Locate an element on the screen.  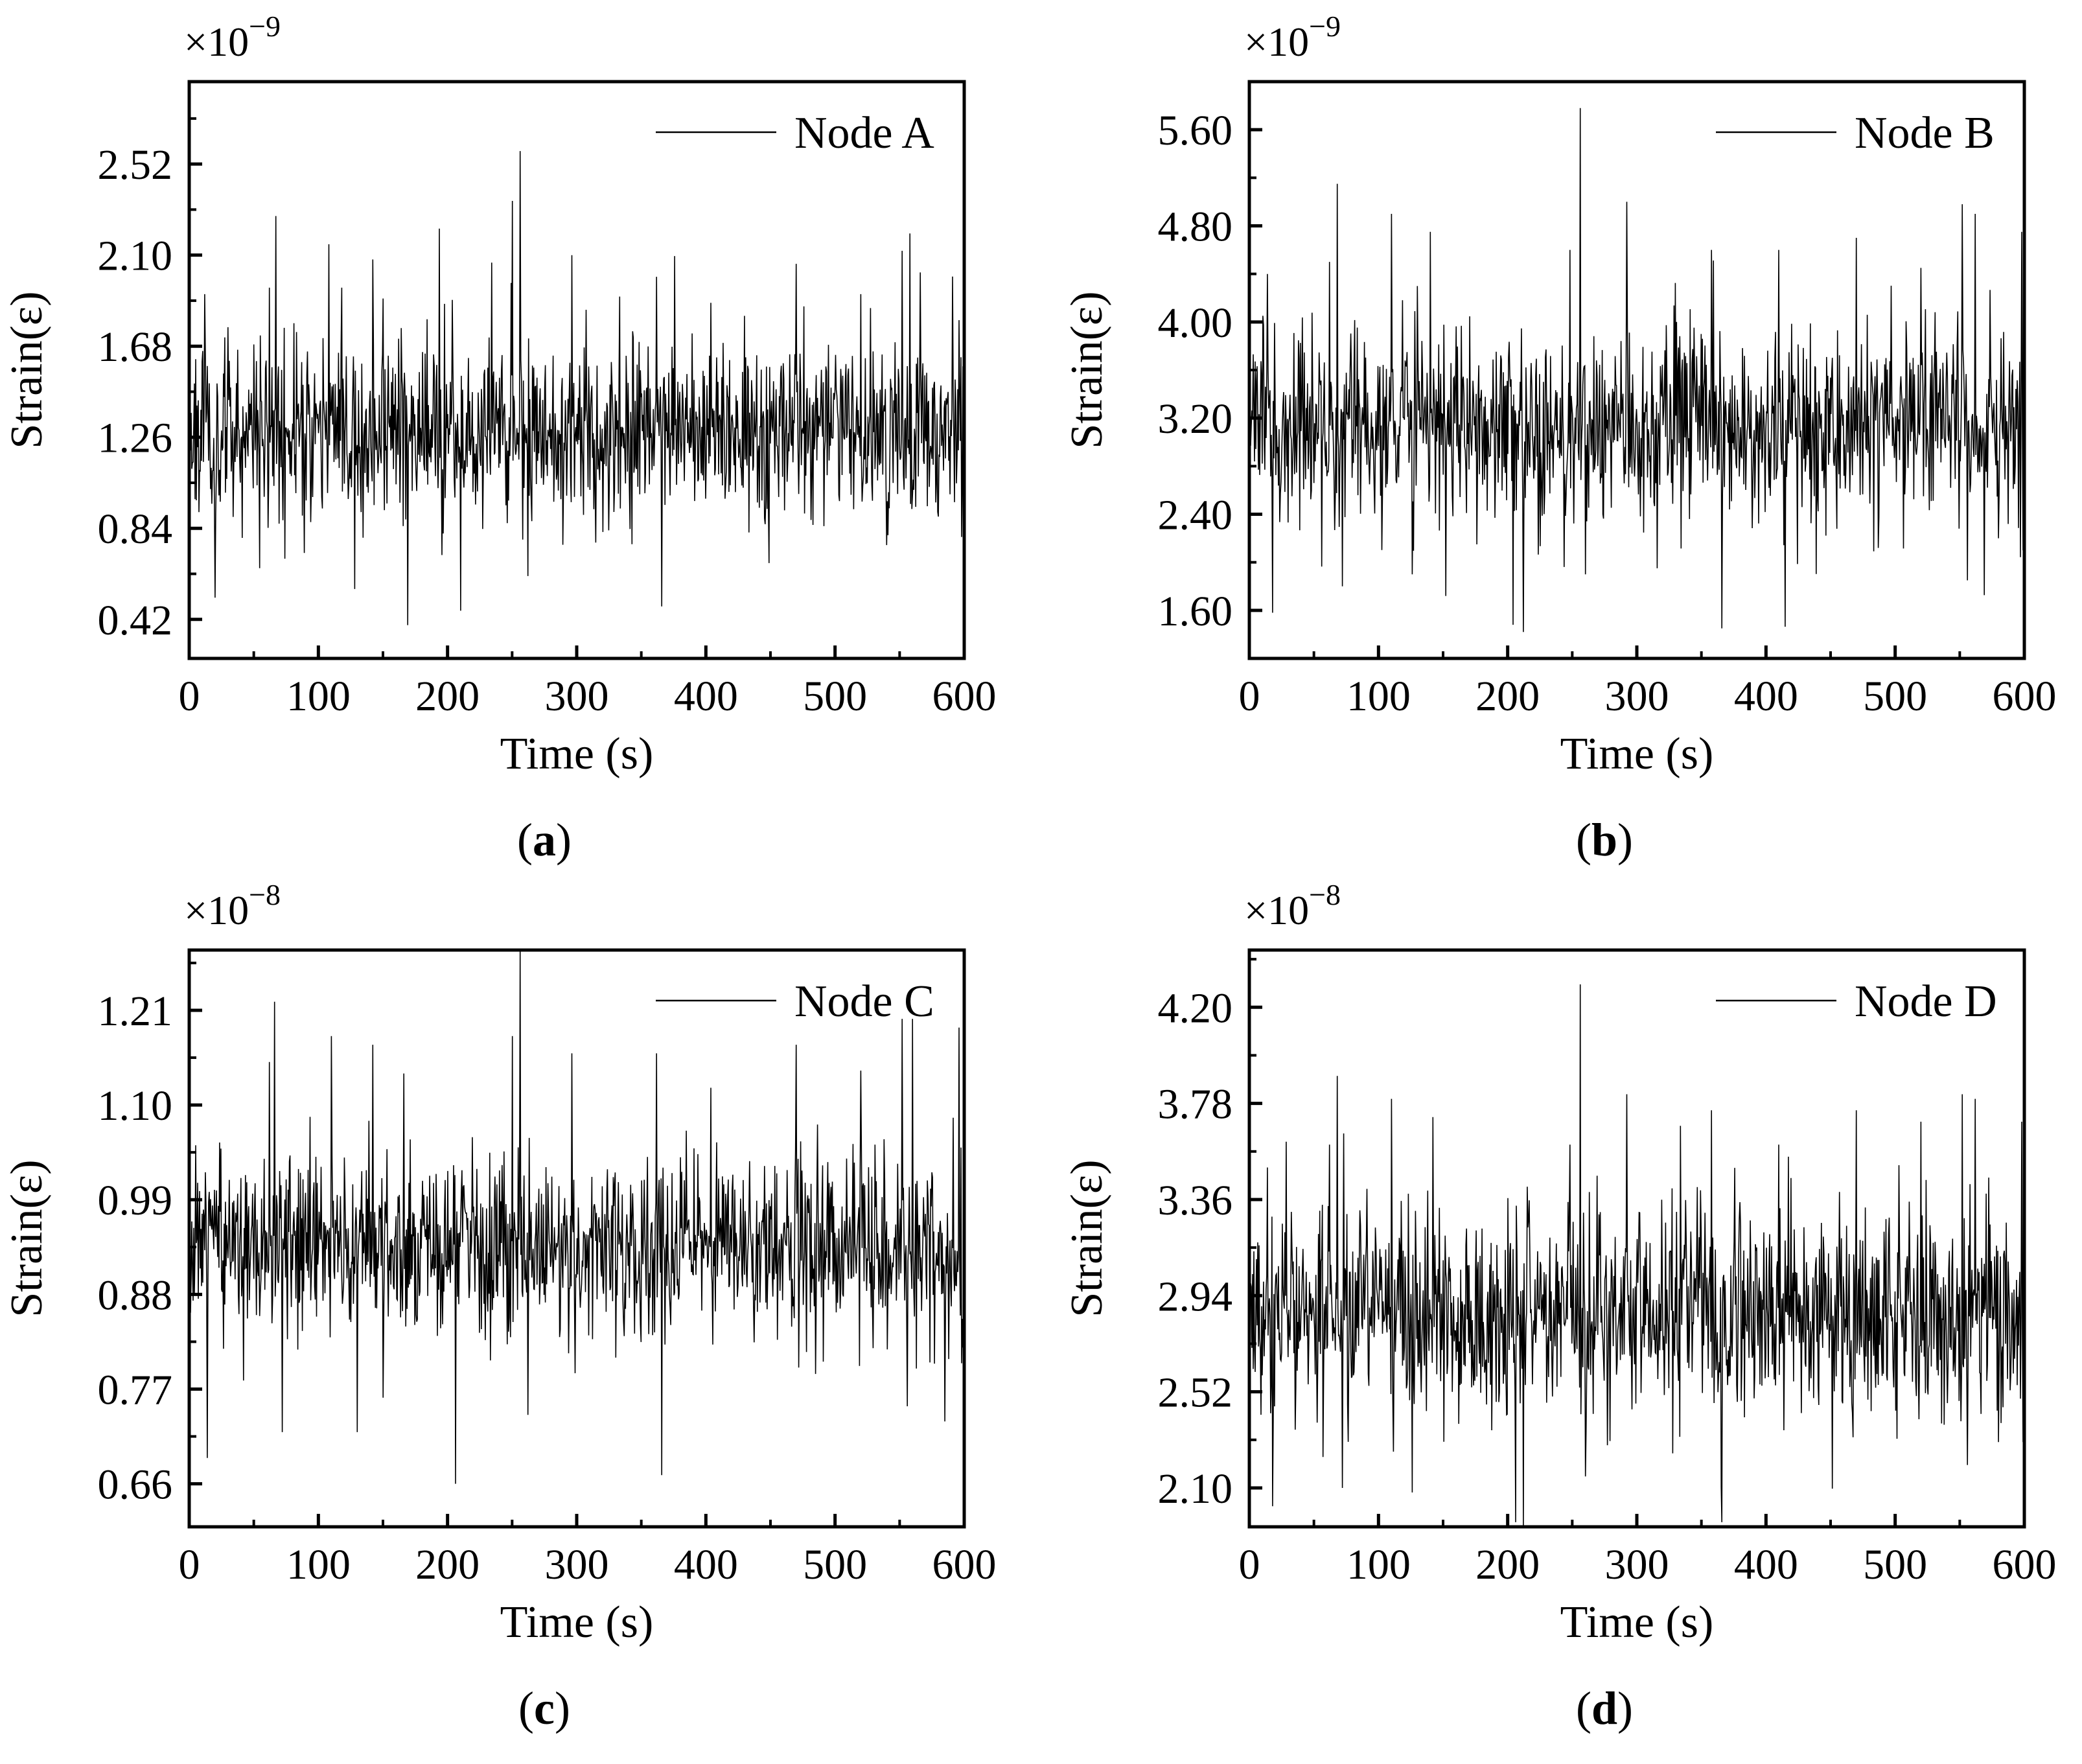
y-tick-label: 4.20 is located at coordinates (1196, 1008).